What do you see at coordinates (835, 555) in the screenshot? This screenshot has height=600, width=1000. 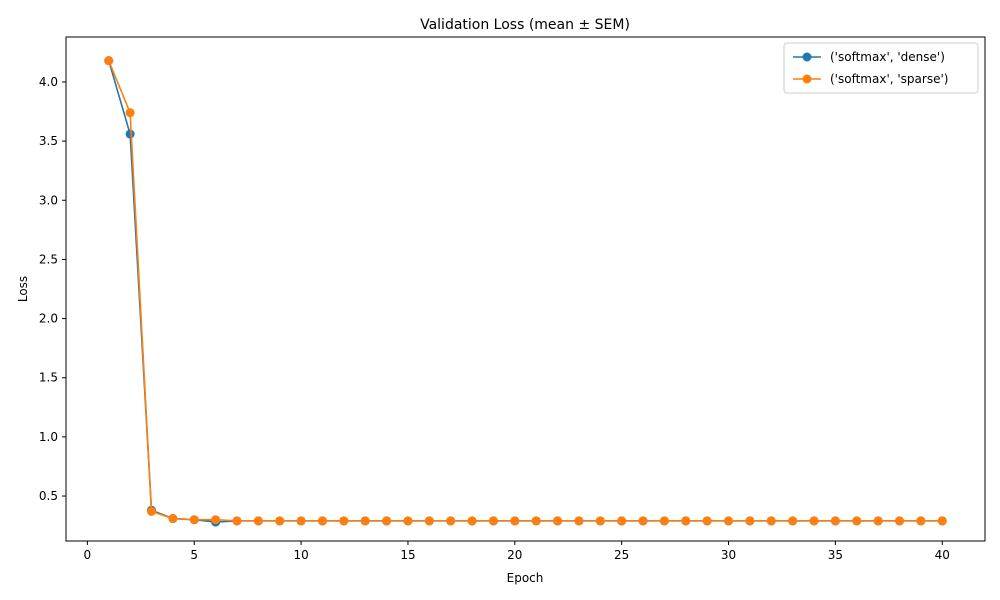 I see `x-tick-label: 35` at bounding box center [835, 555].